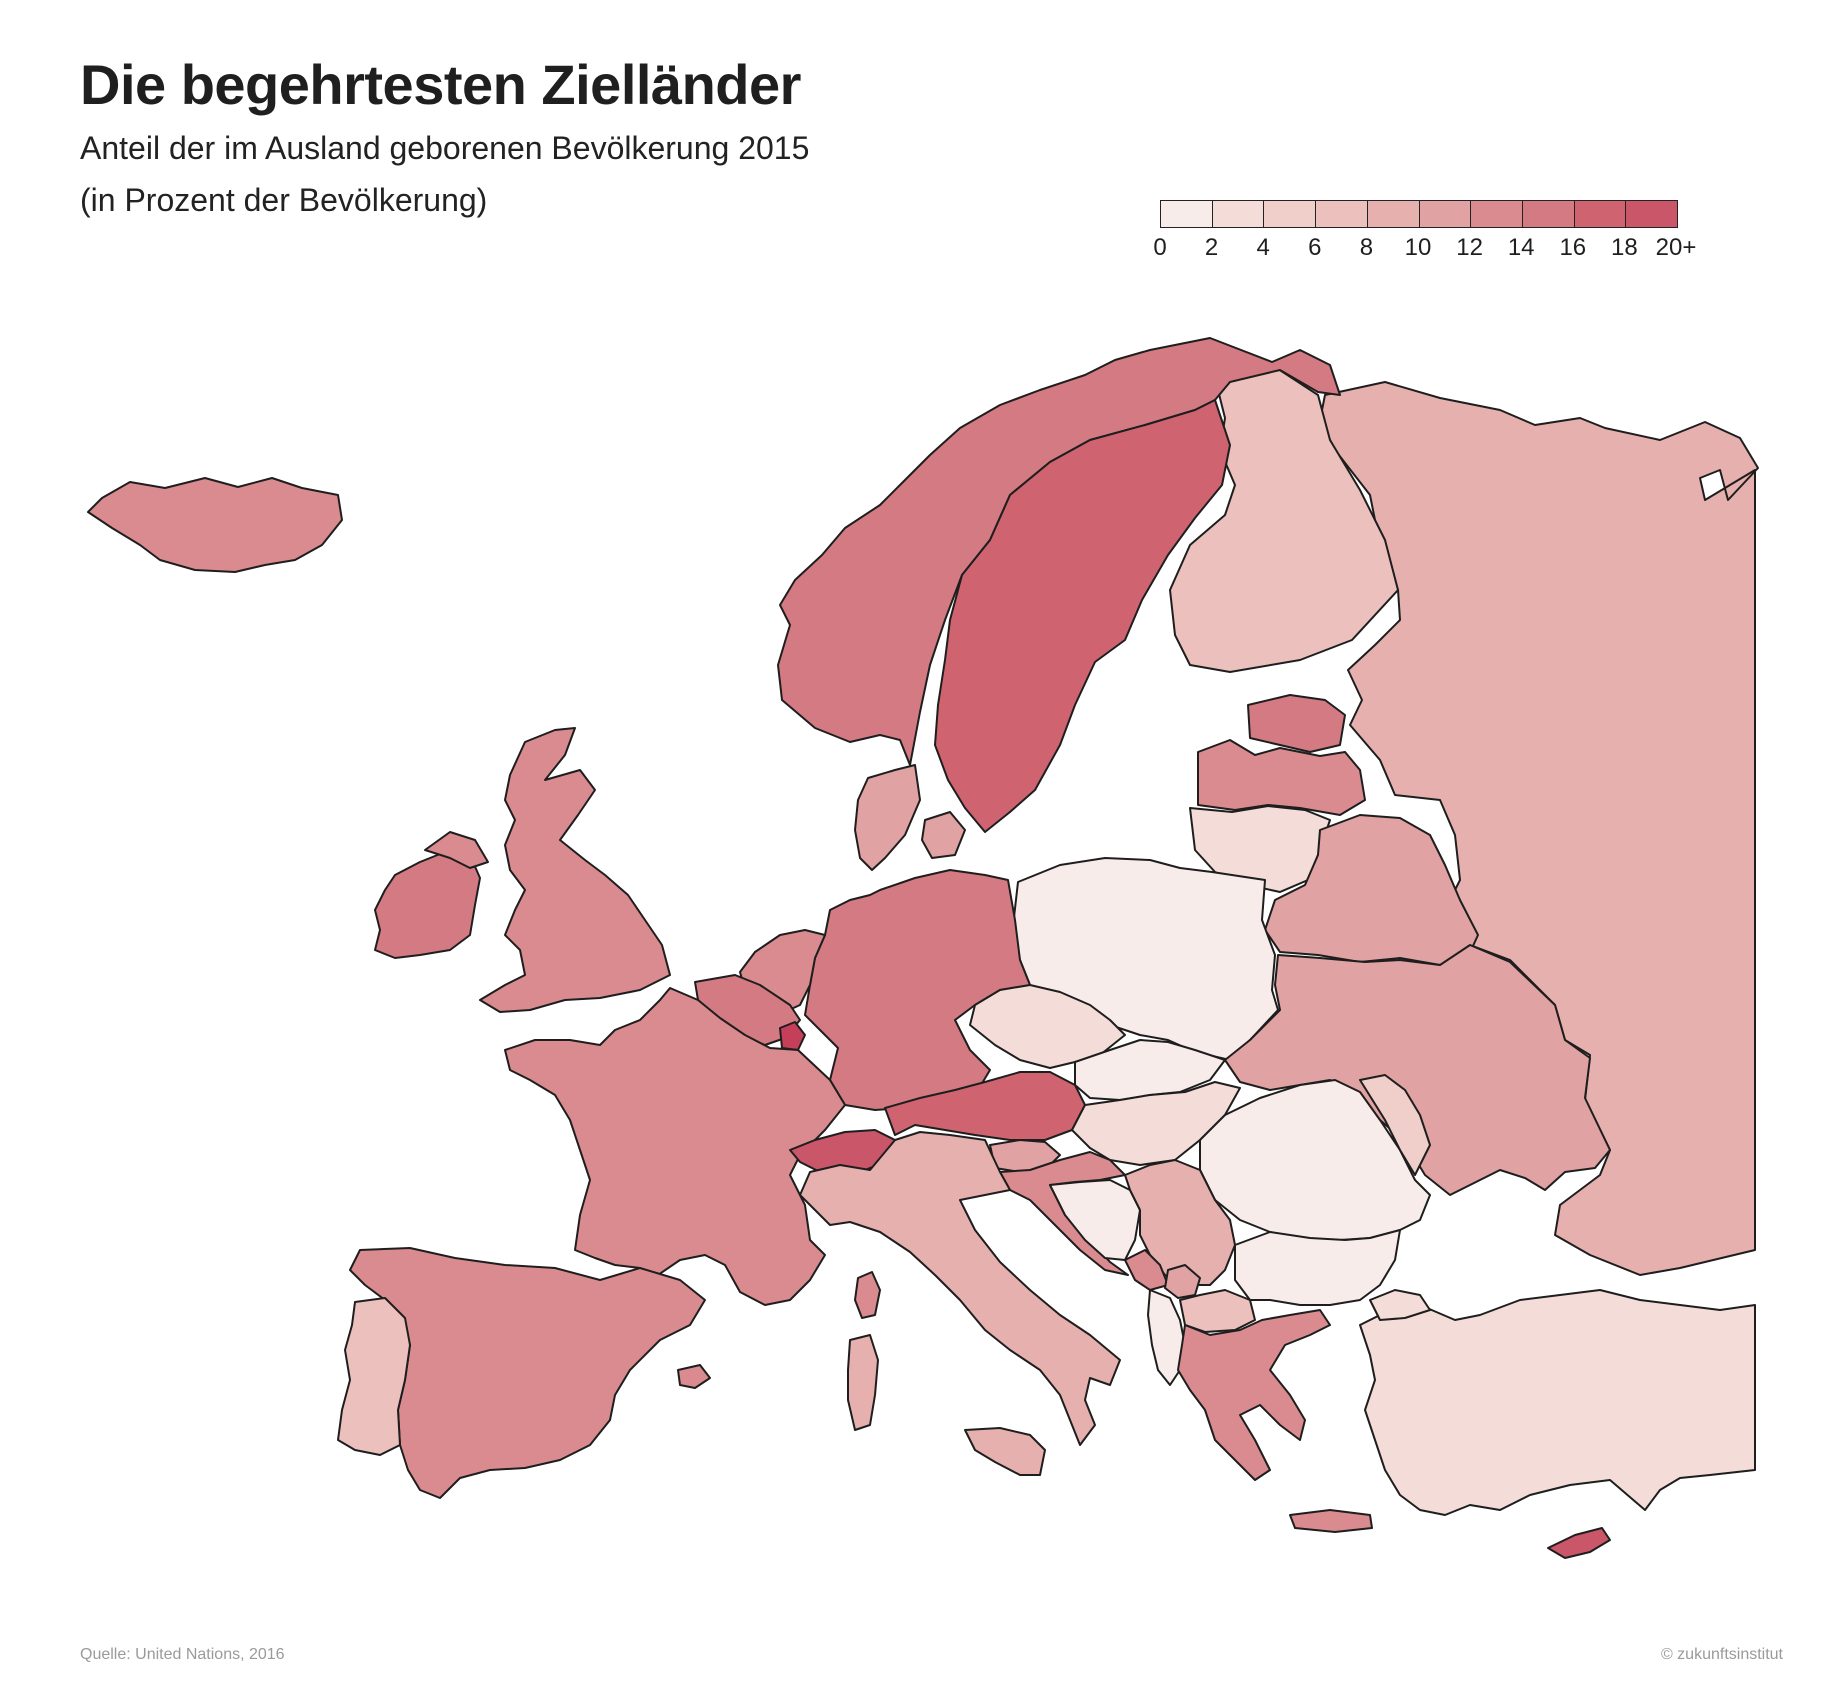  What do you see at coordinates (182, 1654) in the screenshot?
I see `source-note: Quelle: United Nations, 2016` at bounding box center [182, 1654].